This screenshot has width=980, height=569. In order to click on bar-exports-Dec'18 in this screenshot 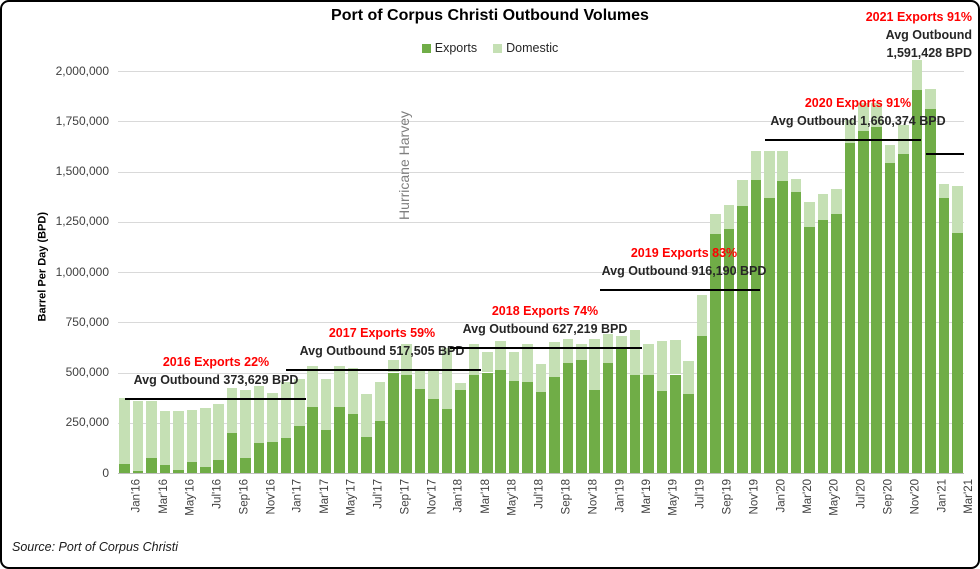, I will do `click(594, 431)`.